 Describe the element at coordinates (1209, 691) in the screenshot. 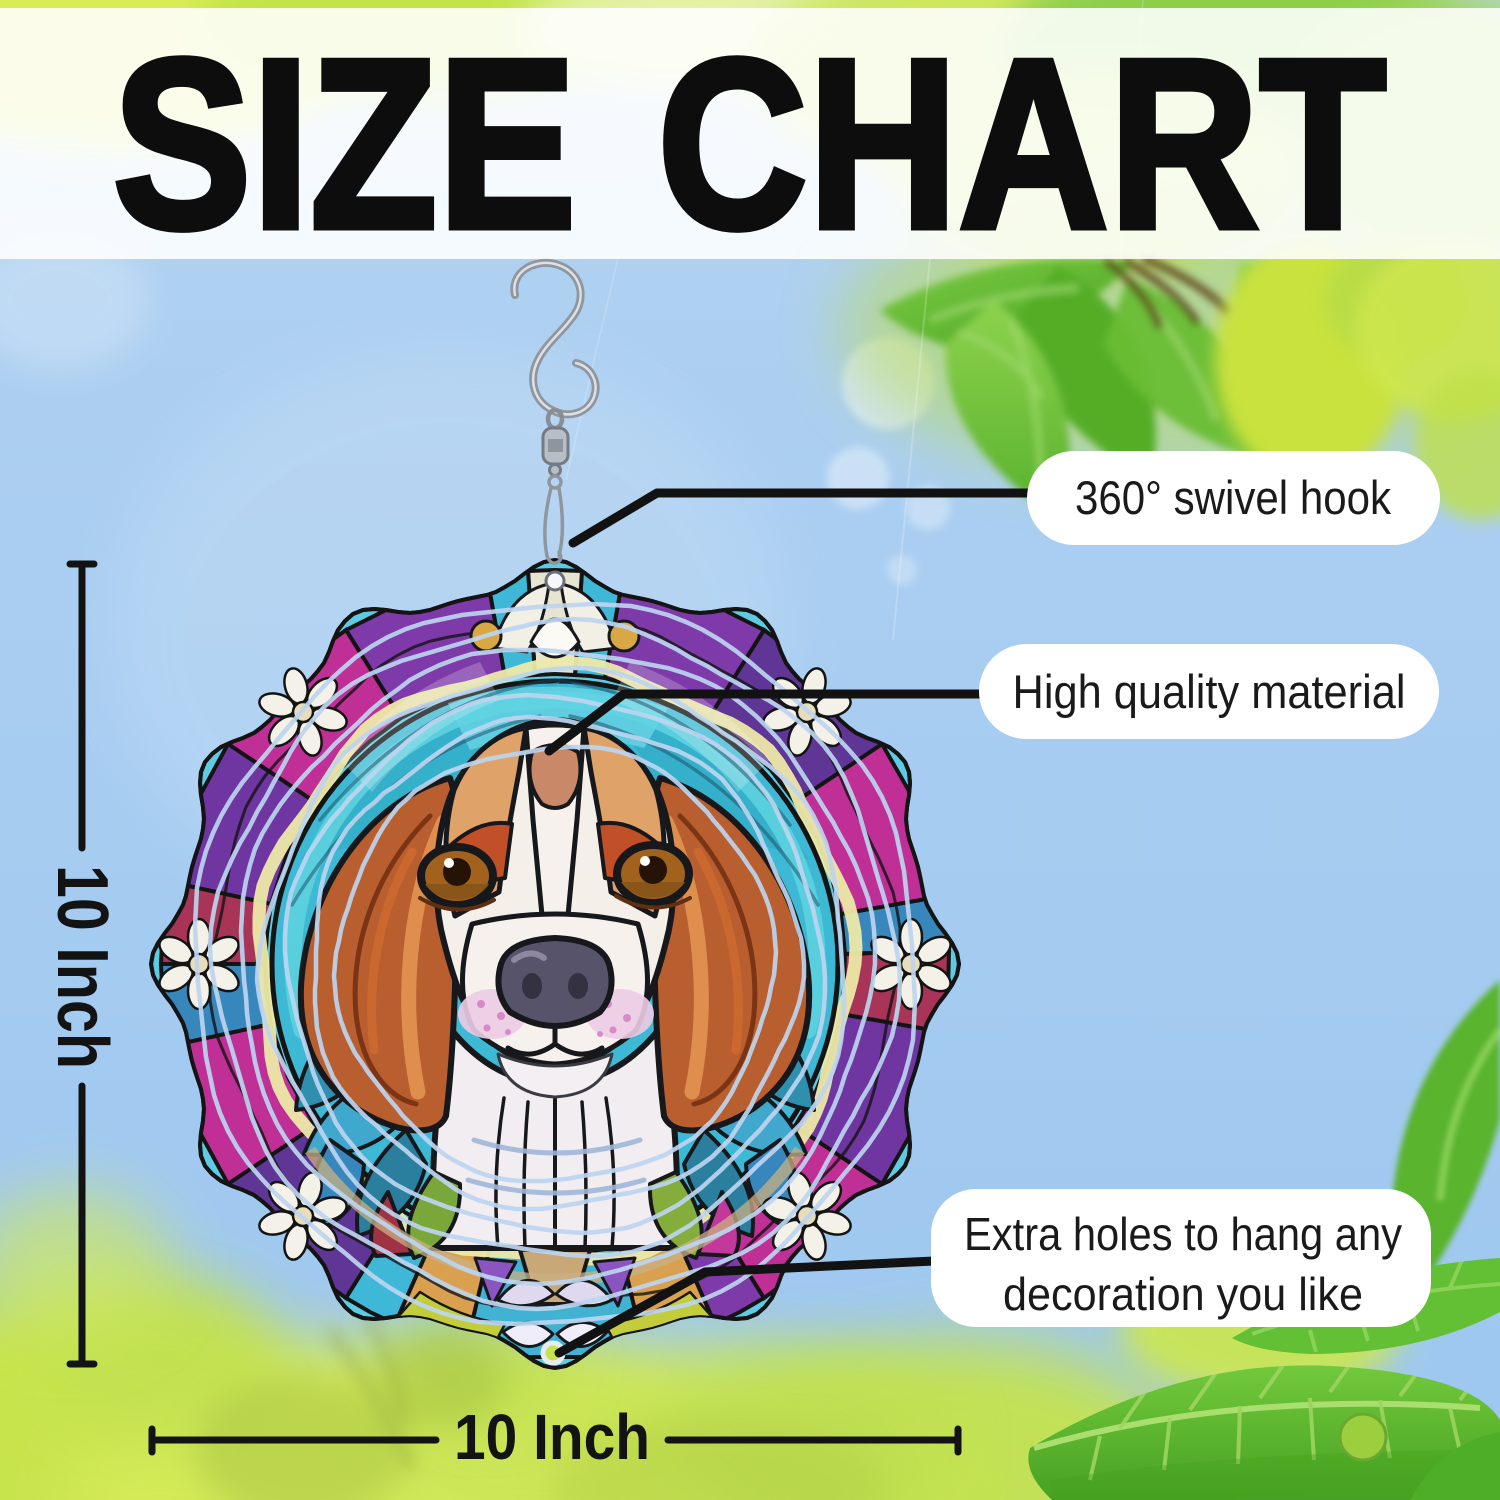

I see `svg-text: High quality material` at that location.